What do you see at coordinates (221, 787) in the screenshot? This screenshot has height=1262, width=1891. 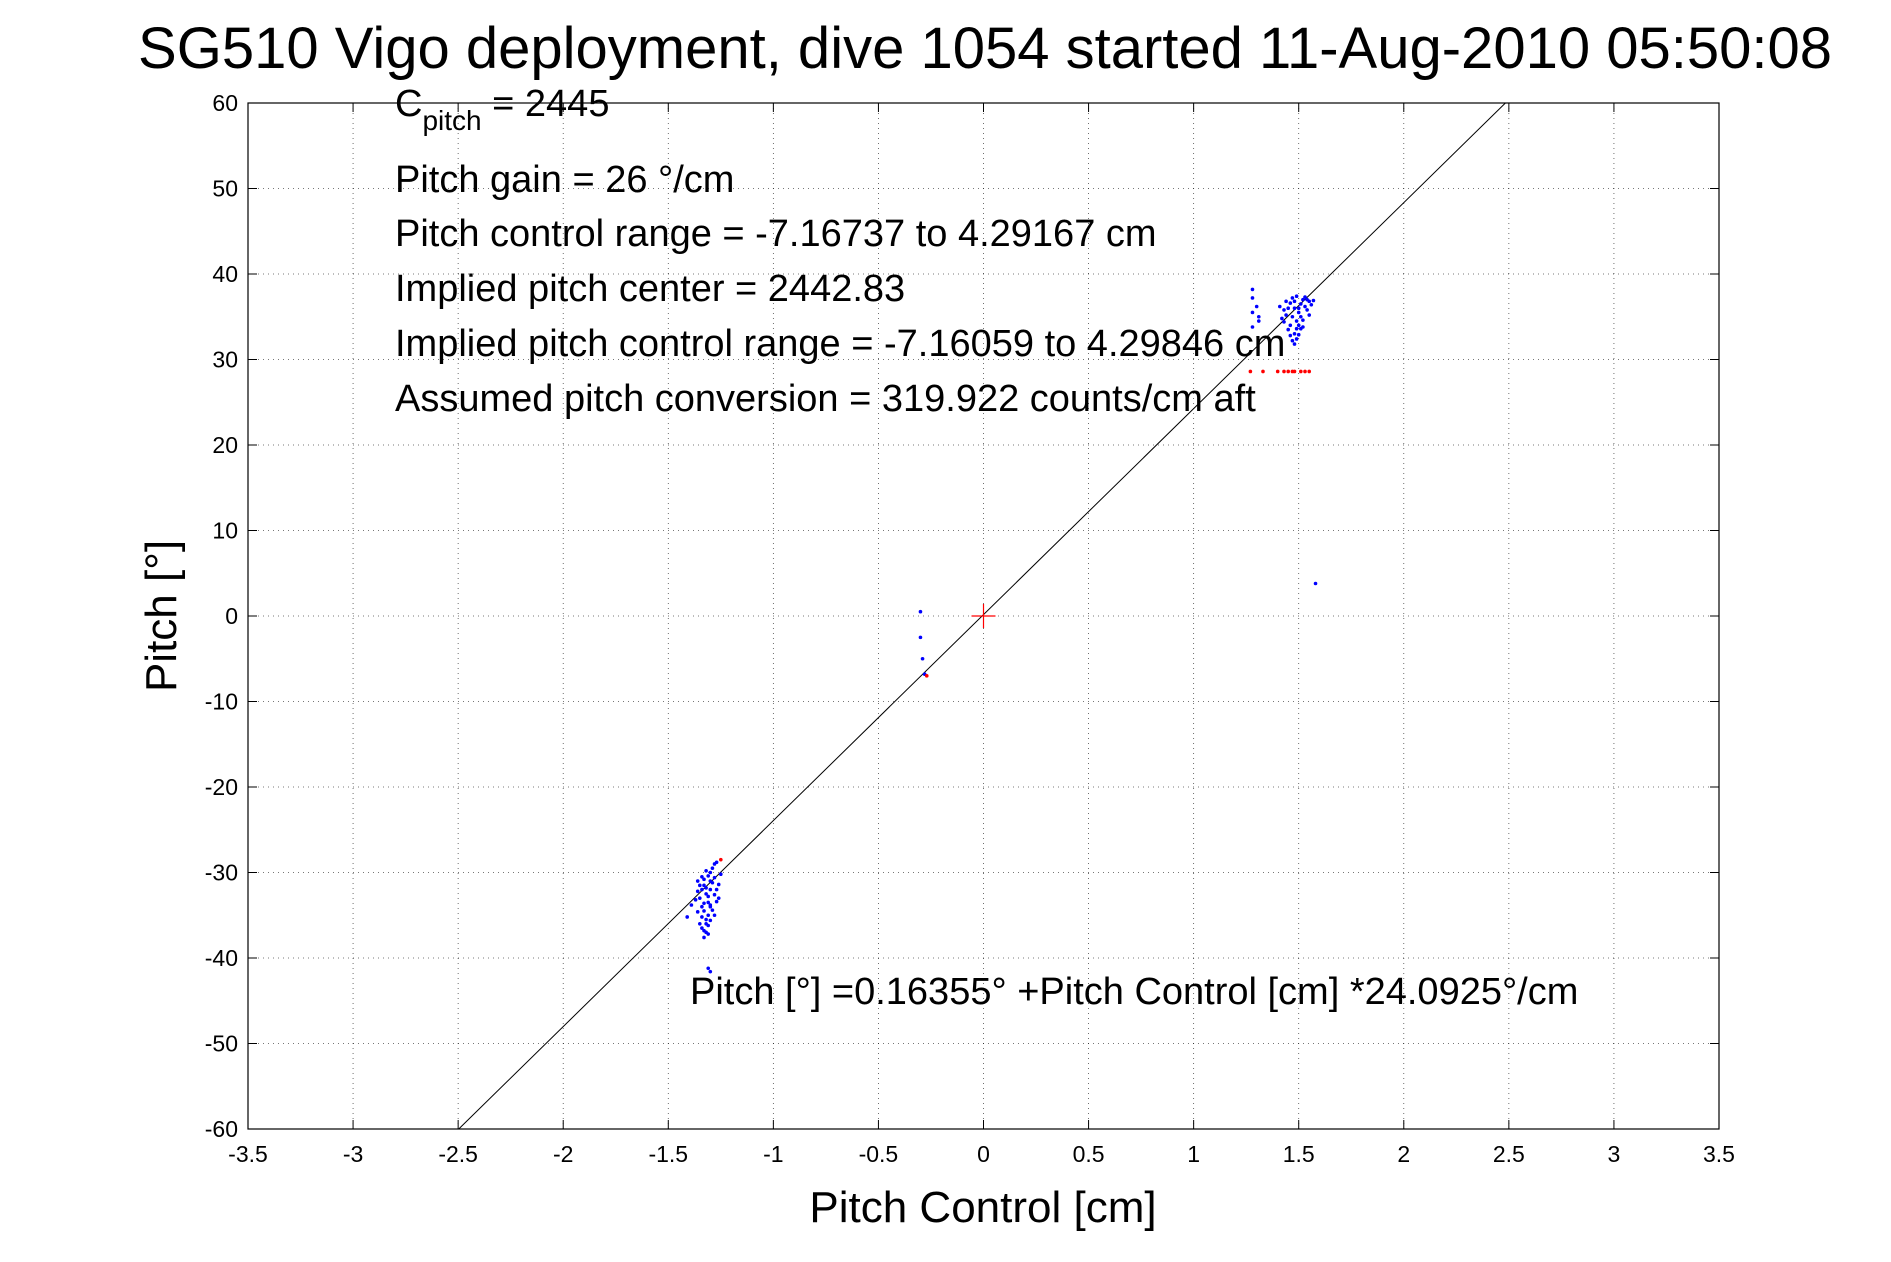 I see `y-tick-label: -20` at bounding box center [221, 787].